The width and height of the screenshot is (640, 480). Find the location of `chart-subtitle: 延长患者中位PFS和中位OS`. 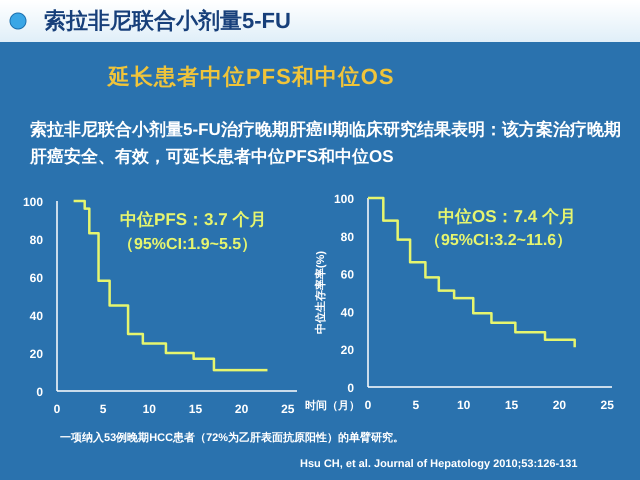

chart-subtitle: 延长患者中位PFS和中位OS is located at coordinates (251, 77).